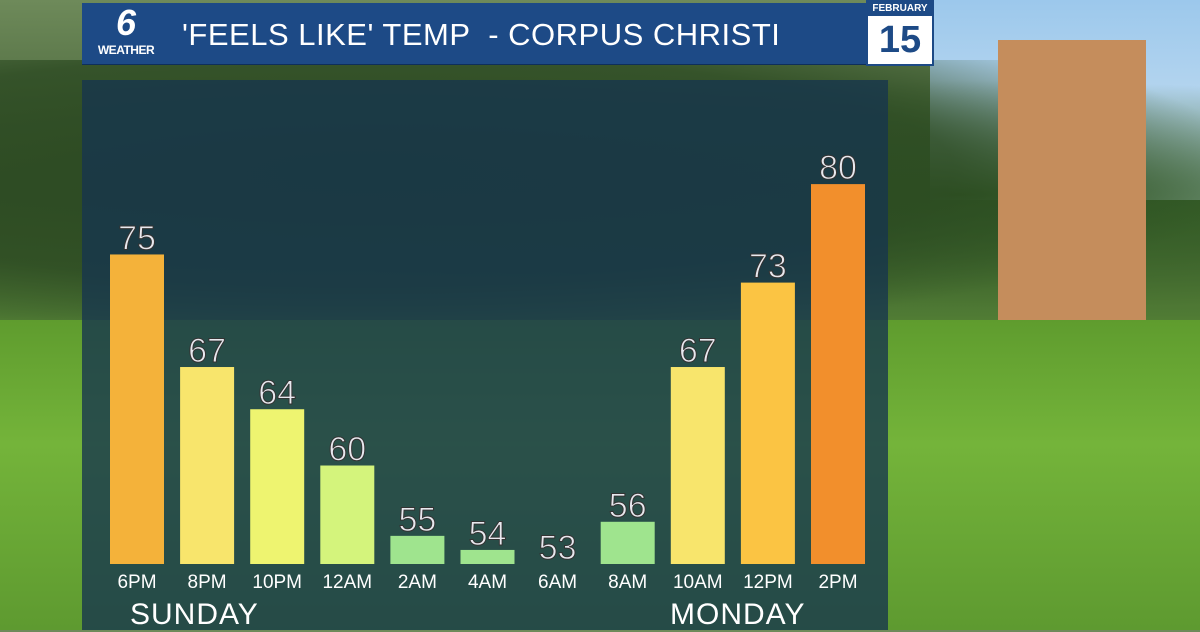  I want to click on day-label-monday: MONDAY, so click(738, 614).